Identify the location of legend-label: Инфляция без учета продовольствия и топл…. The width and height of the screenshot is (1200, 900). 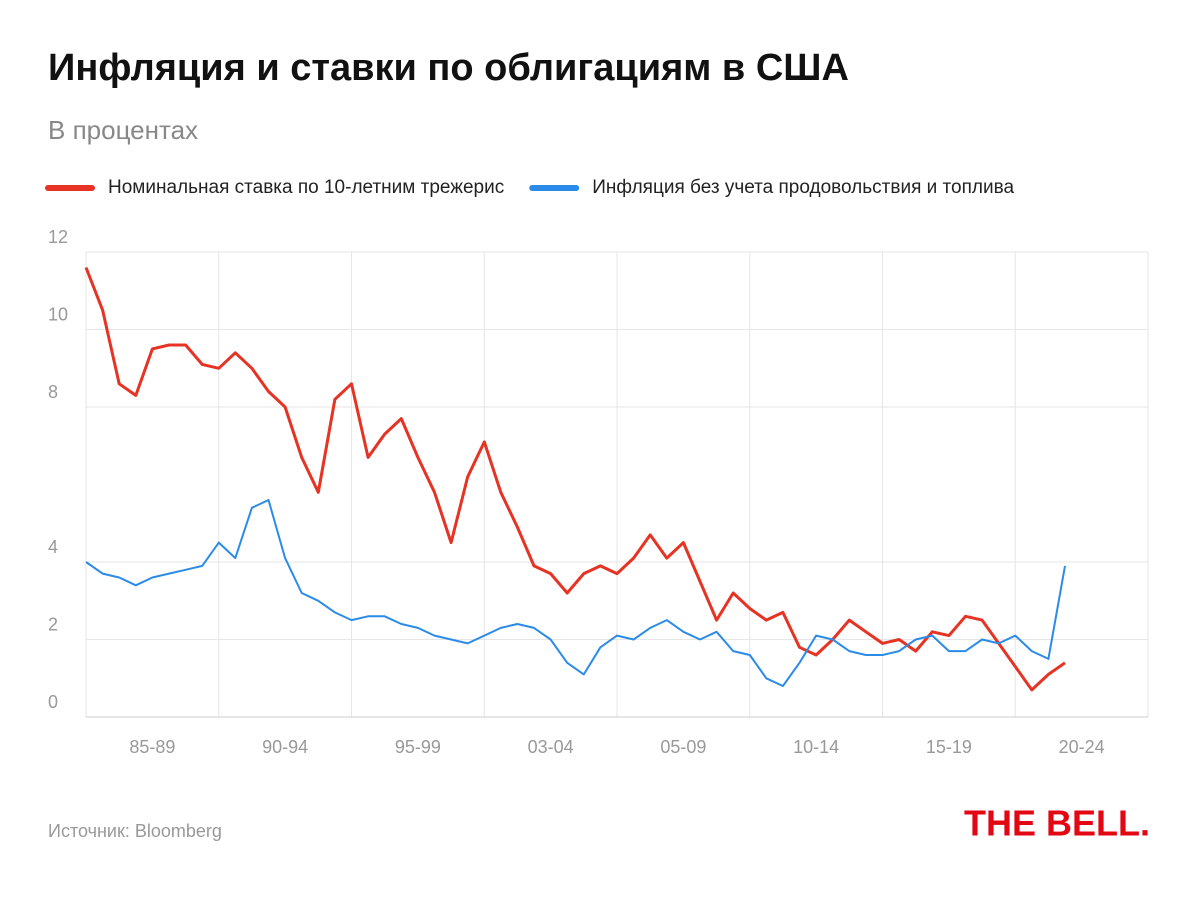
(803, 187).